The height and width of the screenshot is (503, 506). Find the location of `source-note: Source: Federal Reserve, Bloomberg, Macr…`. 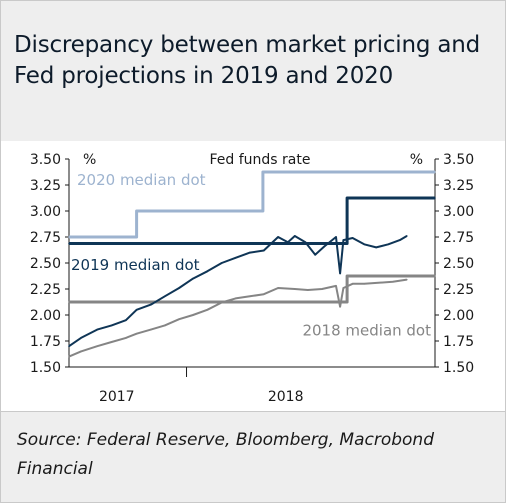

source-note: Source: Federal Reserve, Bloomberg, Macr… is located at coordinates (225, 454).